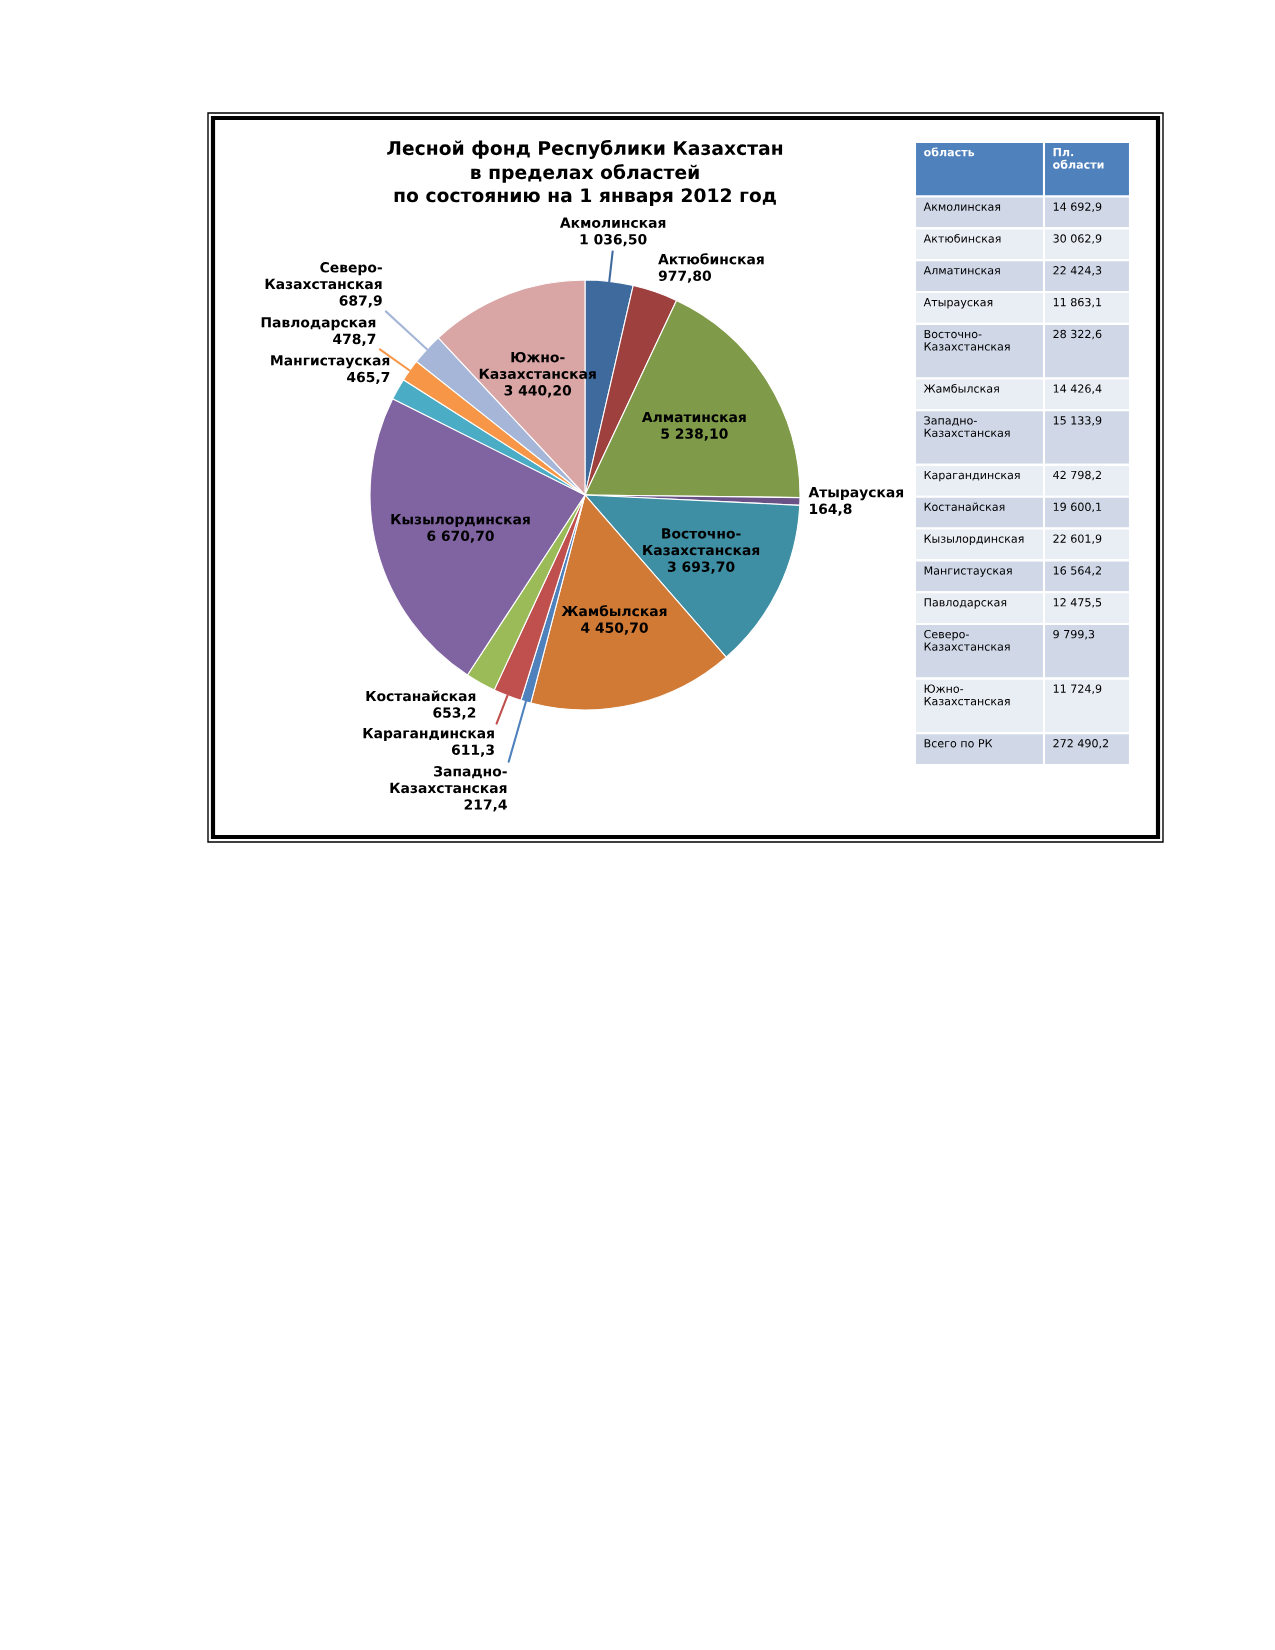 This screenshot has height=1650, width=1275. Describe the element at coordinates (856, 494) in the screenshot. I see `slice-label: Атырауская` at that location.